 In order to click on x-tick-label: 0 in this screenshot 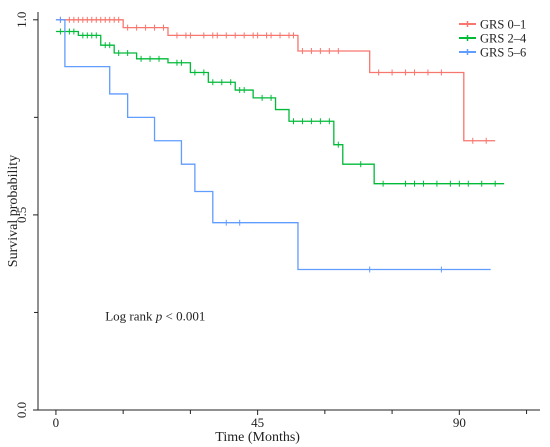, I will do `click(56, 422)`.